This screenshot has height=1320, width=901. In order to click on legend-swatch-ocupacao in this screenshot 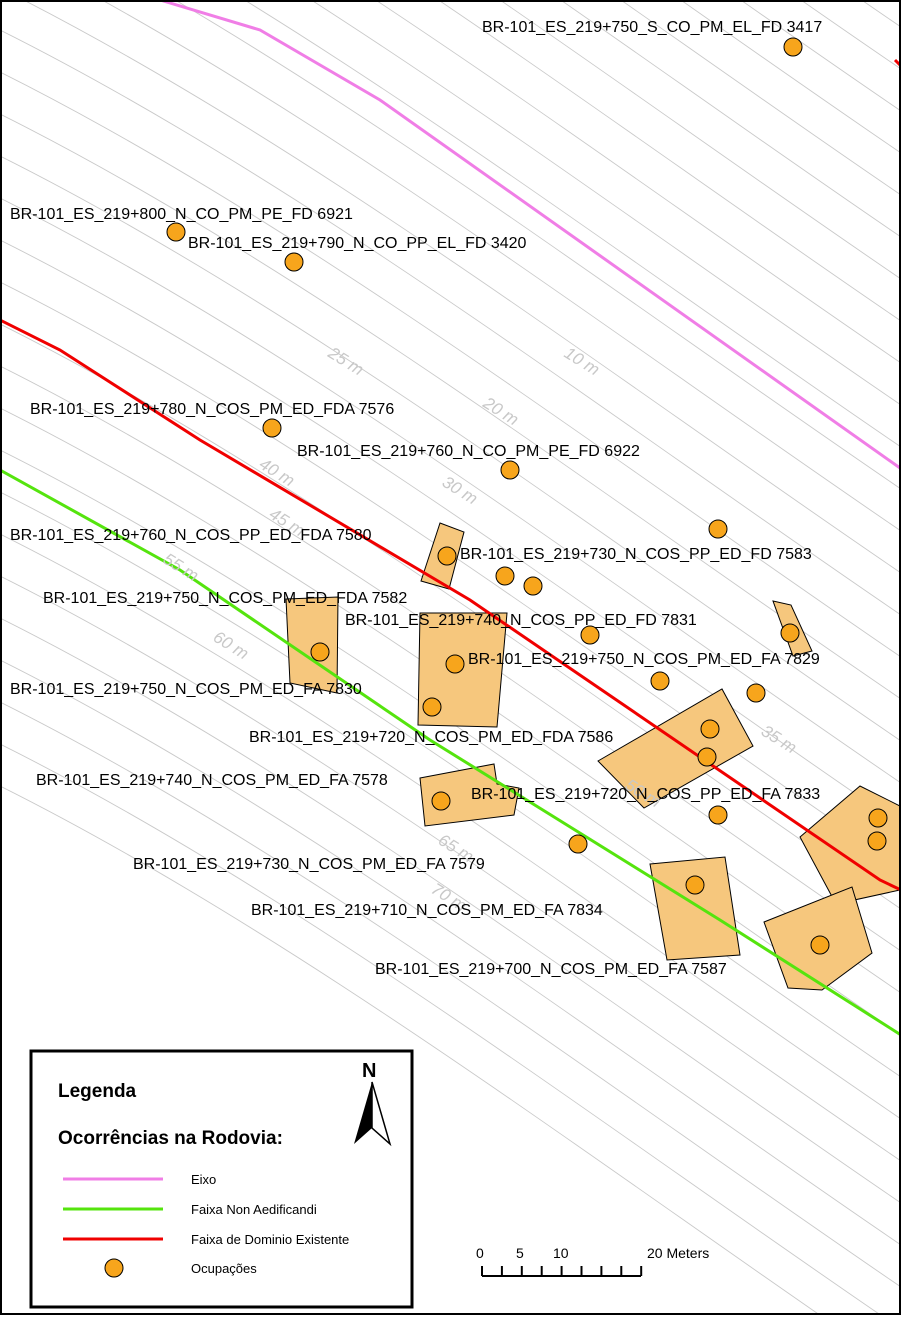, I will do `click(114, 1268)`.